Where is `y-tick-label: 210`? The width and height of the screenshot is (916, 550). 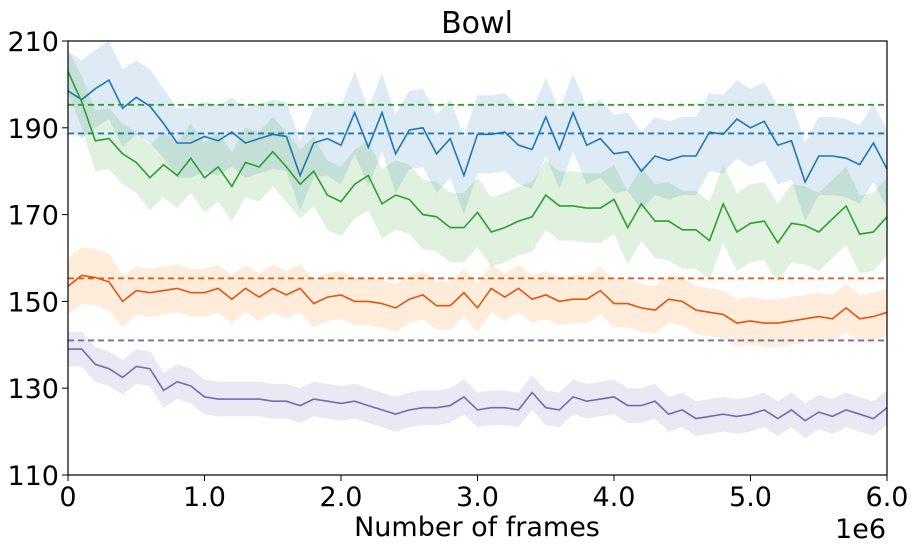 y-tick-label: 210 is located at coordinates (33, 42).